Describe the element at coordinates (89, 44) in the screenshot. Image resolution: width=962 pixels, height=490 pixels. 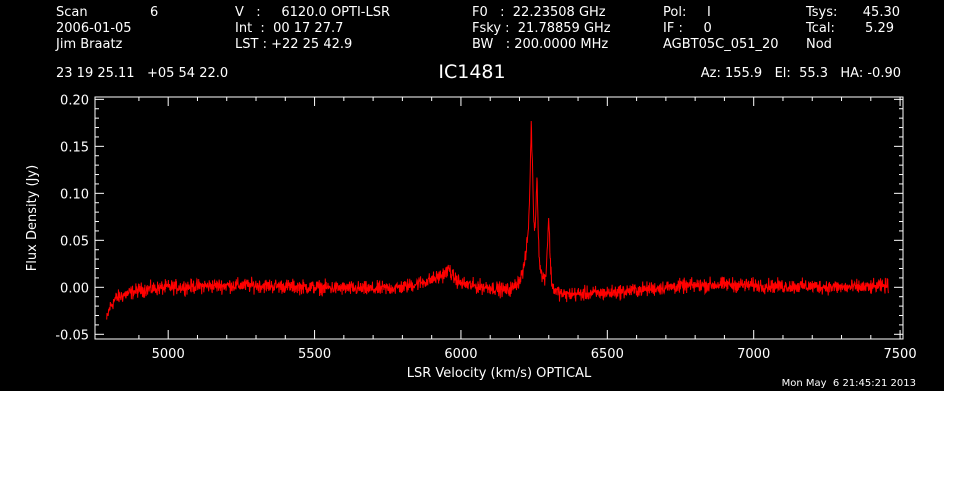
I see `observer-name: Jim Braatz` at that location.